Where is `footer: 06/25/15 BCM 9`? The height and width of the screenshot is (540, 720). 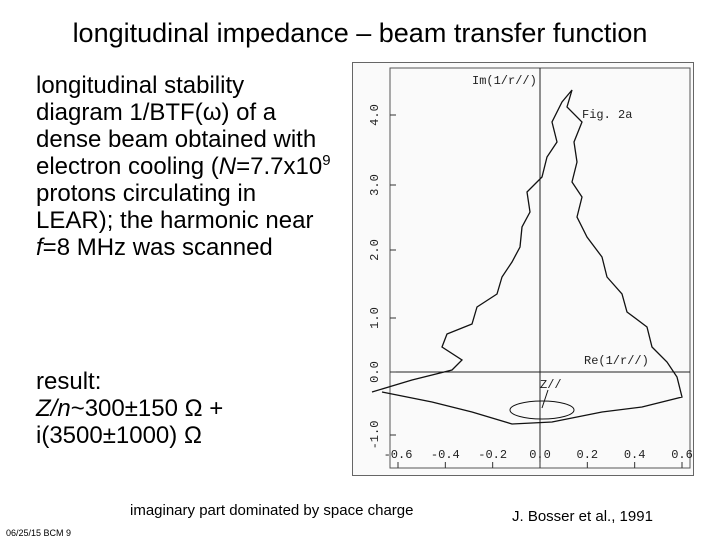
footer: 06/25/15 BCM 9 is located at coordinates (39, 533).